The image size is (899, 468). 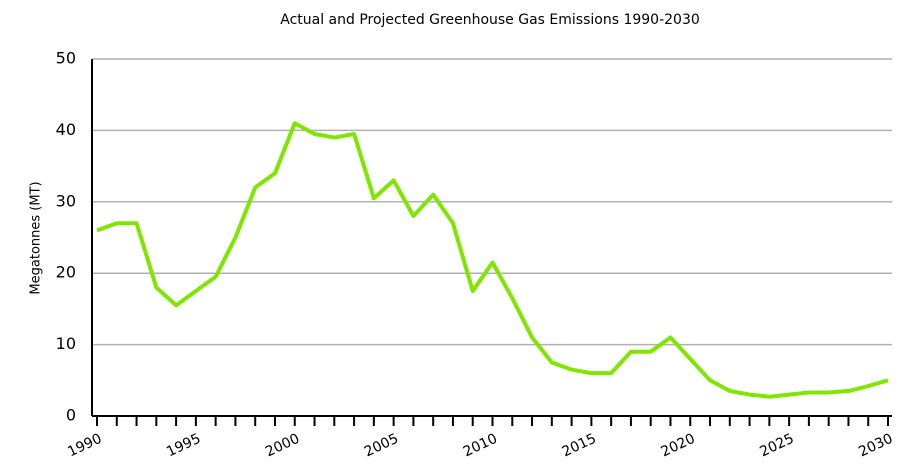 What do you see at coordinates (66, 343) in the screenshot?
I see `y-tick-label: 10` at bounding box center [66, 343].